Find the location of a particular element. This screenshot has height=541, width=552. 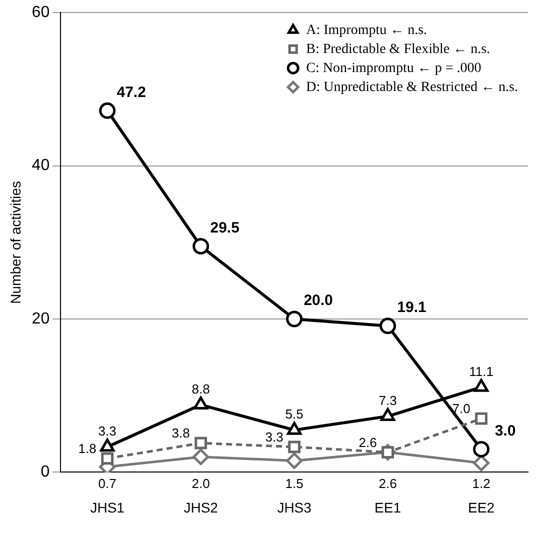

data-label: 1.2 is located at coordinates (481, 483).